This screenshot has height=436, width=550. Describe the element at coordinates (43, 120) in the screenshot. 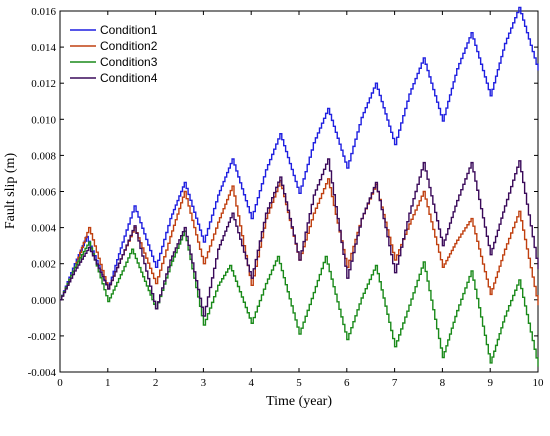

I see `y-tick-label: 0.010` at that location.